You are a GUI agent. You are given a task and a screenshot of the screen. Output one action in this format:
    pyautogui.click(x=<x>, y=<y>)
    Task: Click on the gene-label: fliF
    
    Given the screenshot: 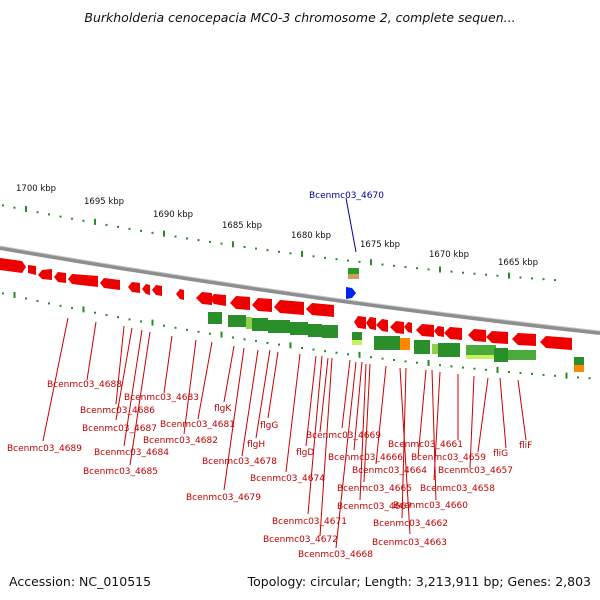 What is the action you would take?
    pyautogui.click(x=525, y=446)
    